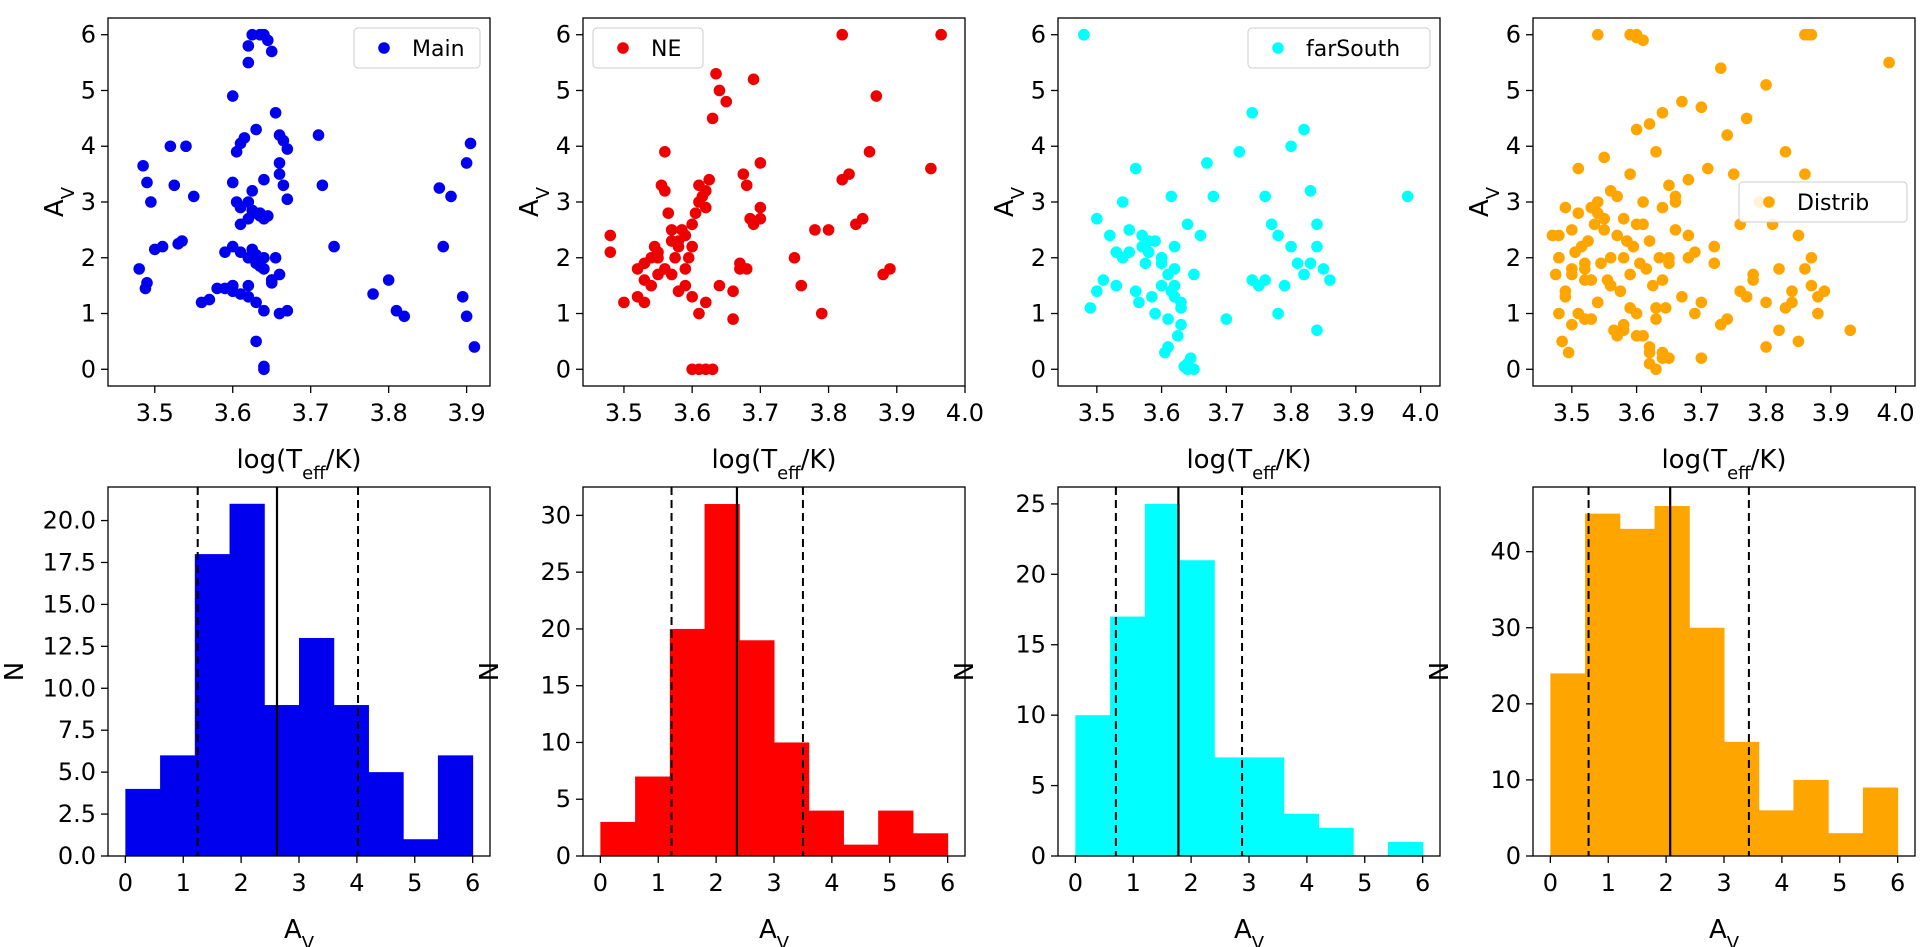  What do you see at coordinates (1895, 413) in the screenshot?
I see `scatter-distrib-xtick-label: 4.0` at bounding box center [1895, 413].